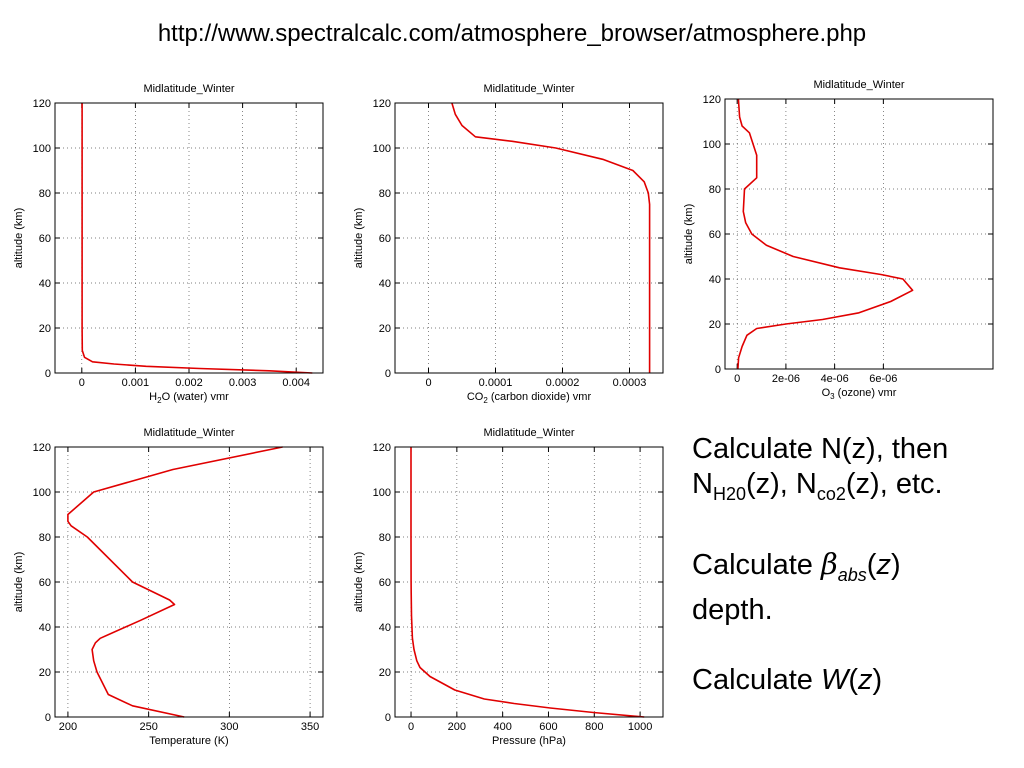 The width and height of the screenshot is (1024, 768). I want to click on x-tick-label: 250, so click(148, 727).